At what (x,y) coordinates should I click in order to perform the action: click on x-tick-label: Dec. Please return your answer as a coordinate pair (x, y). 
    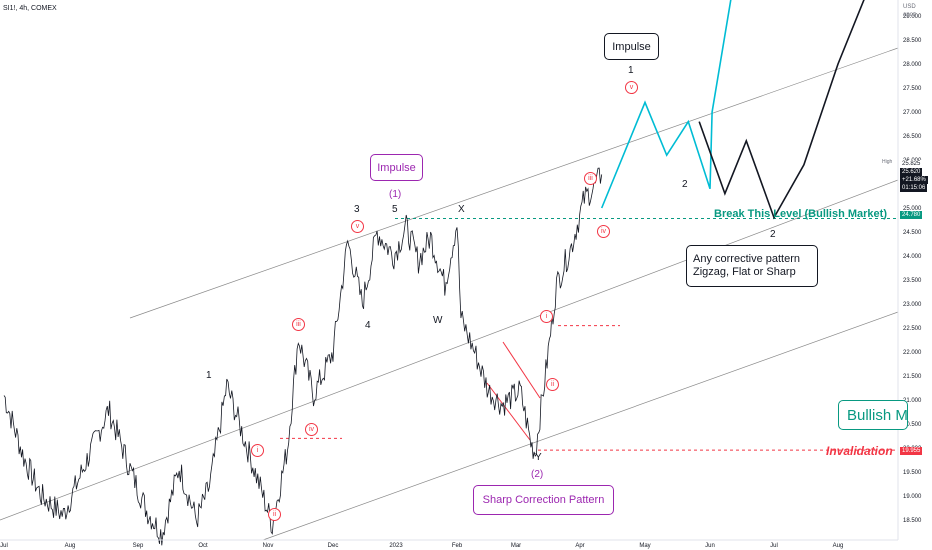
    Looking at the image, I should click on (333, 546).